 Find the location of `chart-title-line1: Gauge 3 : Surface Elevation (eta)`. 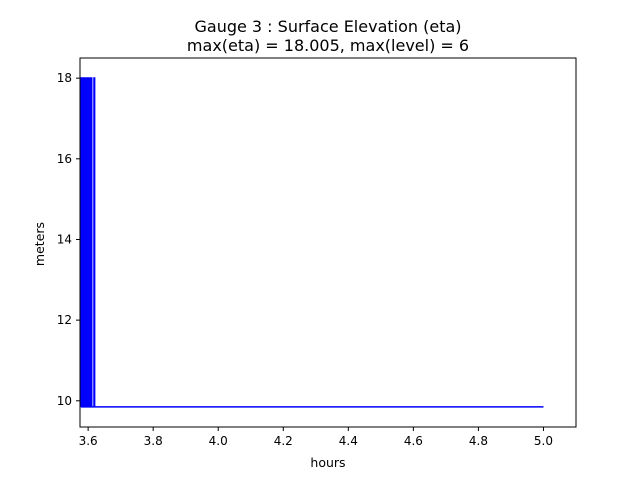

chart-title-line1: Gauge 3 : Surface Elevation (eta) is located at coordinates (327, 26).